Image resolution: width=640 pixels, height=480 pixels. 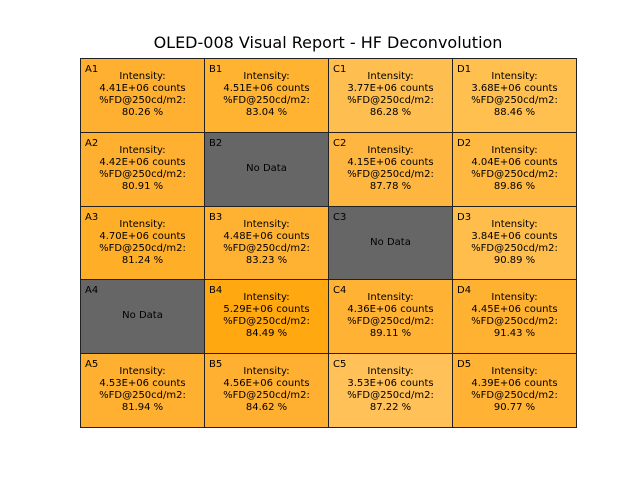 What do you see at coordinates (390, 408) in the screenshot?
I see `fd-value: 87.22 %` at bounding box center [390, 408].